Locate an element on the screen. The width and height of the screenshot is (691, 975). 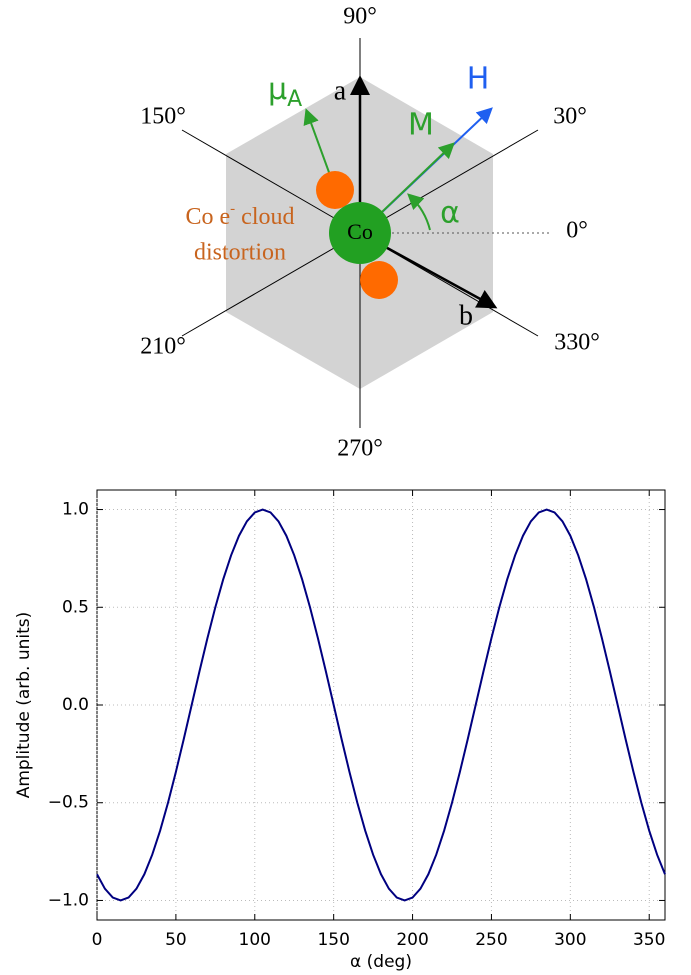
x-tick-label: 350 is located at coordinates (649, 940).